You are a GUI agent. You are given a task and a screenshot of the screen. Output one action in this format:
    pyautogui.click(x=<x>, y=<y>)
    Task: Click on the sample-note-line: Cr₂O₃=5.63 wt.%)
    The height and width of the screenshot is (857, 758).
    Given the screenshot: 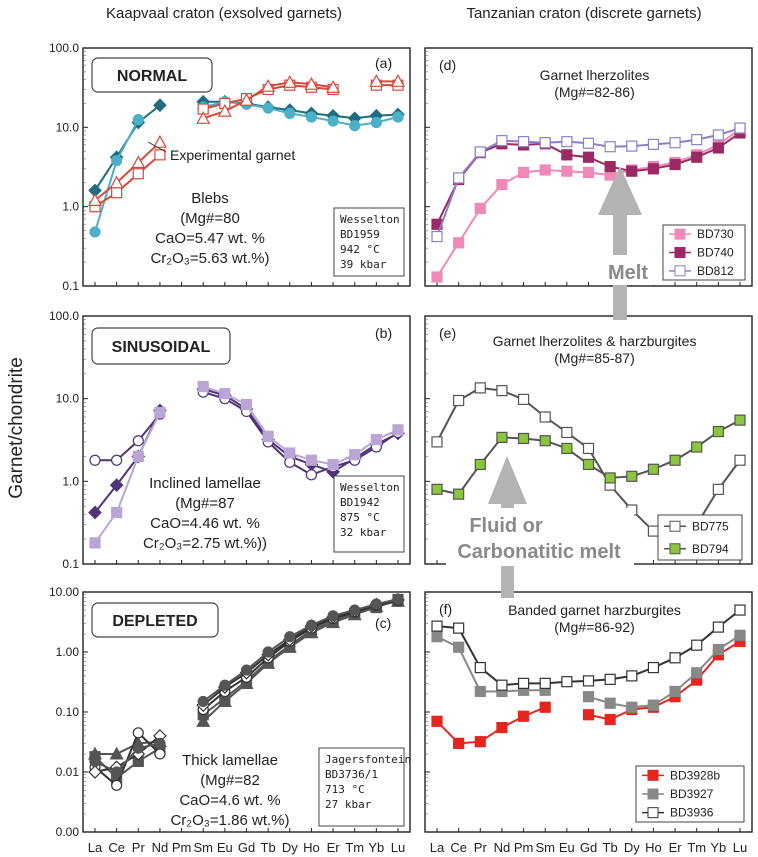 What is the action you would take?
    pyautogui.click(x=209, y=258)
    